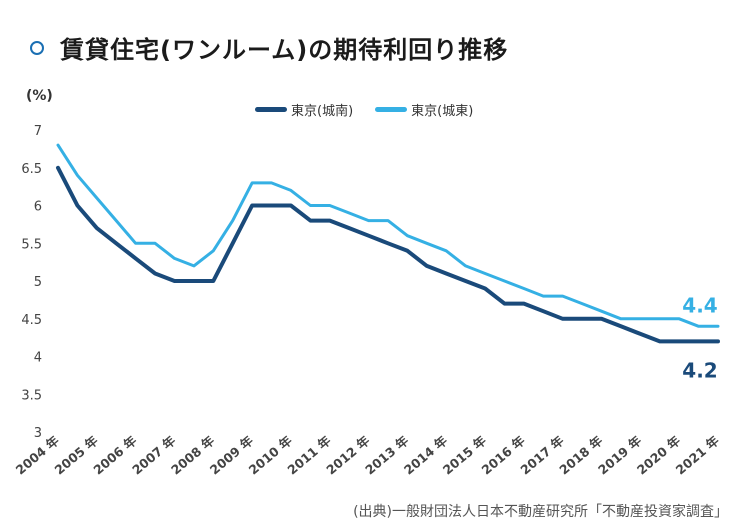  I want to click on legend-swatch-south, so click(271, 109).